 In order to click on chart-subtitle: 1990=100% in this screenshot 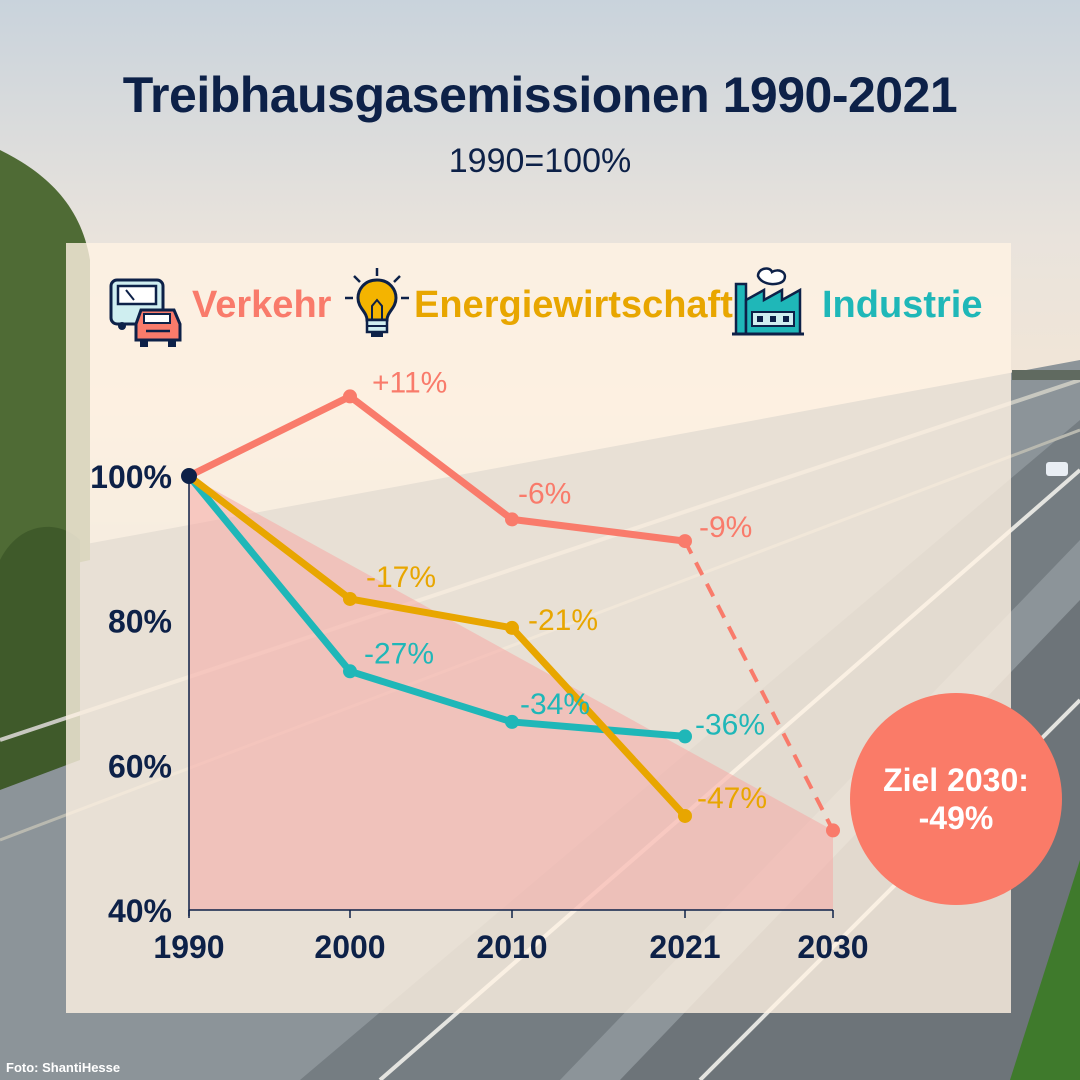, I will do `click(540, 161)`.